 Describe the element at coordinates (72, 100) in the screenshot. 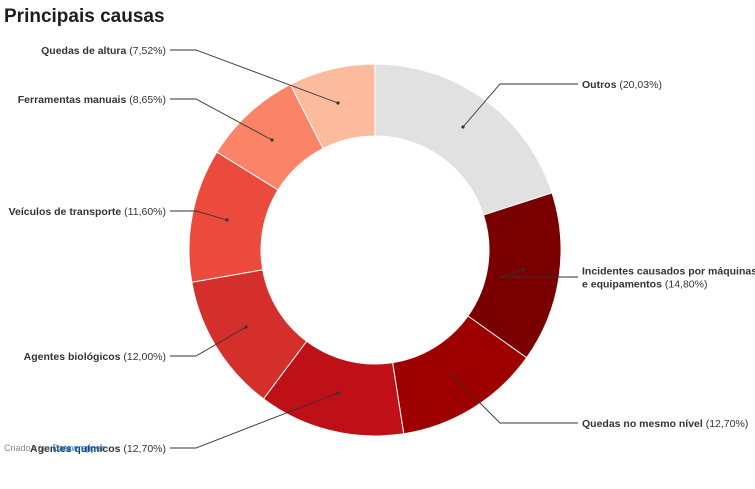

I see `slice-name-7-1: Ferramentas manuais` at that location.